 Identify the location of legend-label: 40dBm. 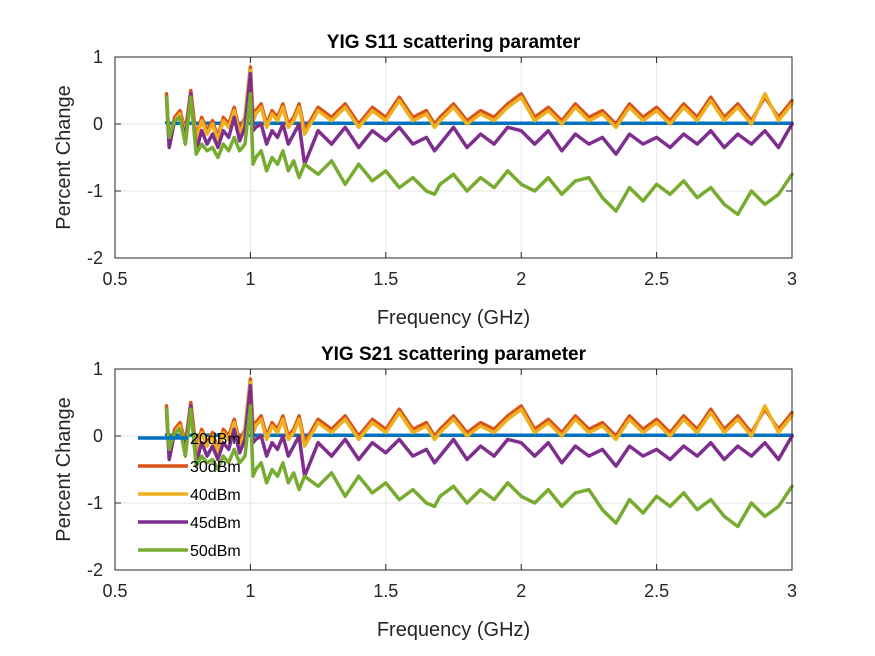
(215, 495).